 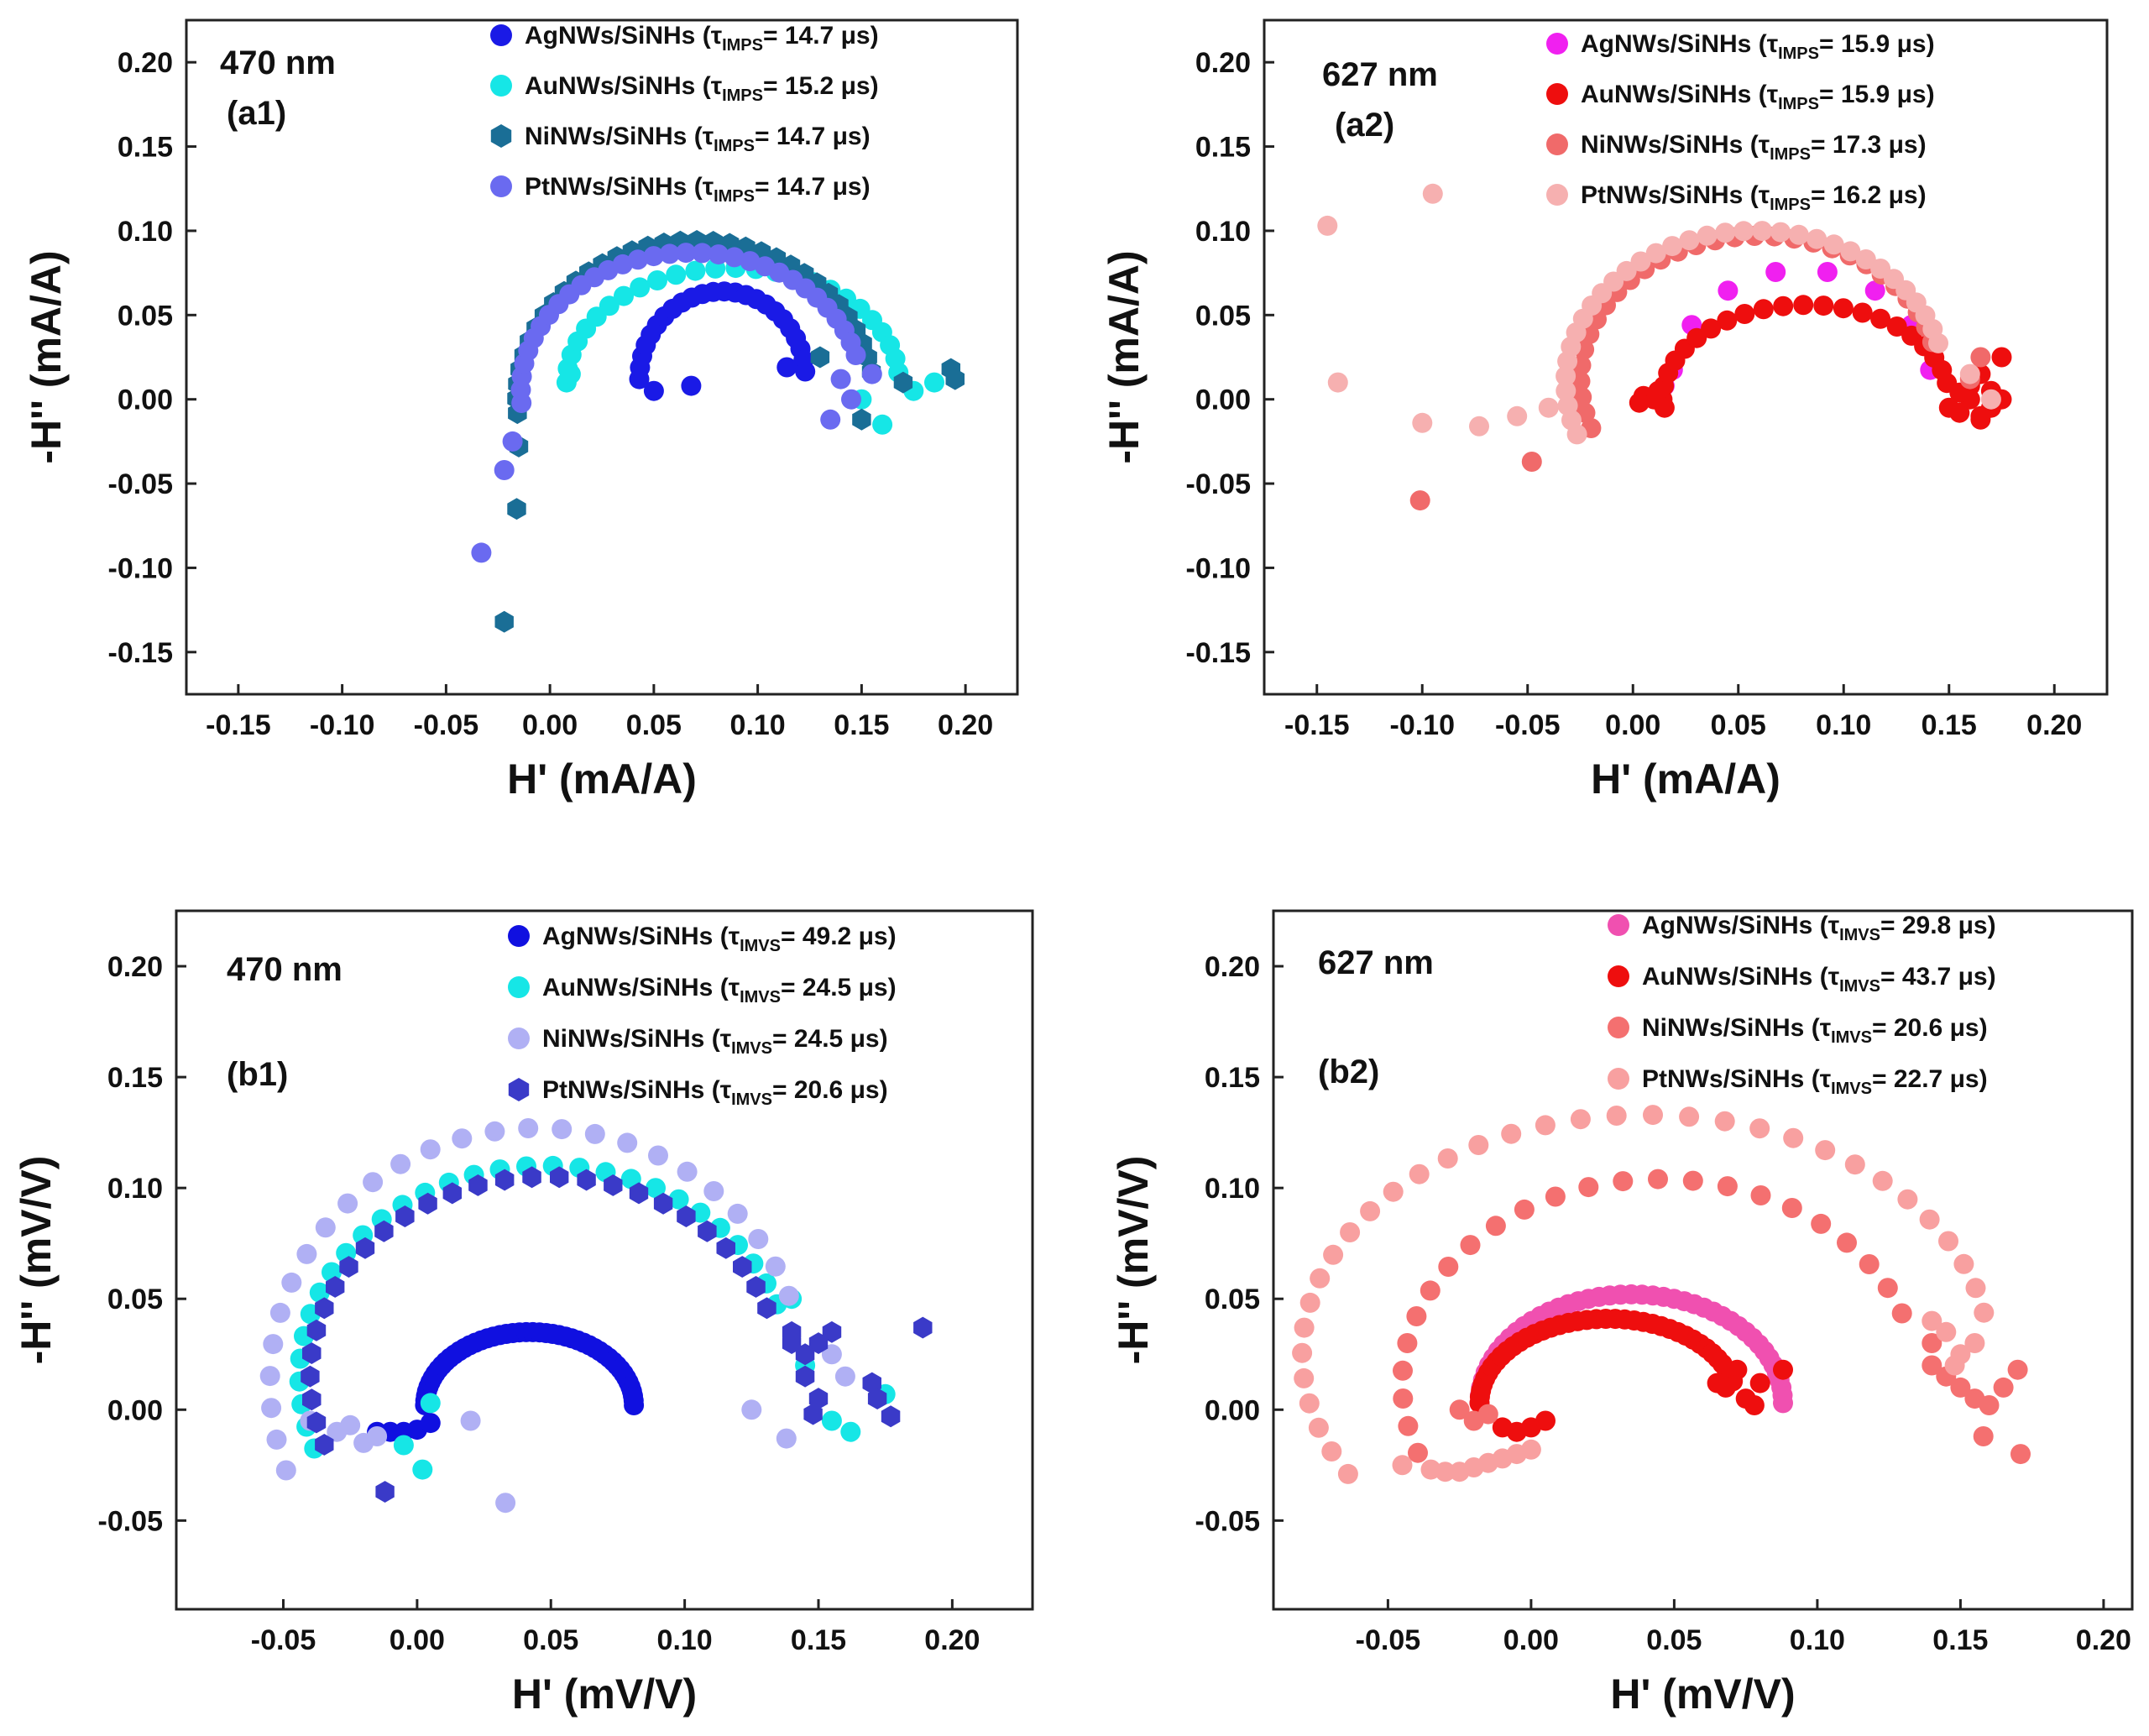 What do you see at coordinates (284, 969) in the screenshot?
I see `wavelength-label: 470 nm` at bounding box center [284, 969].